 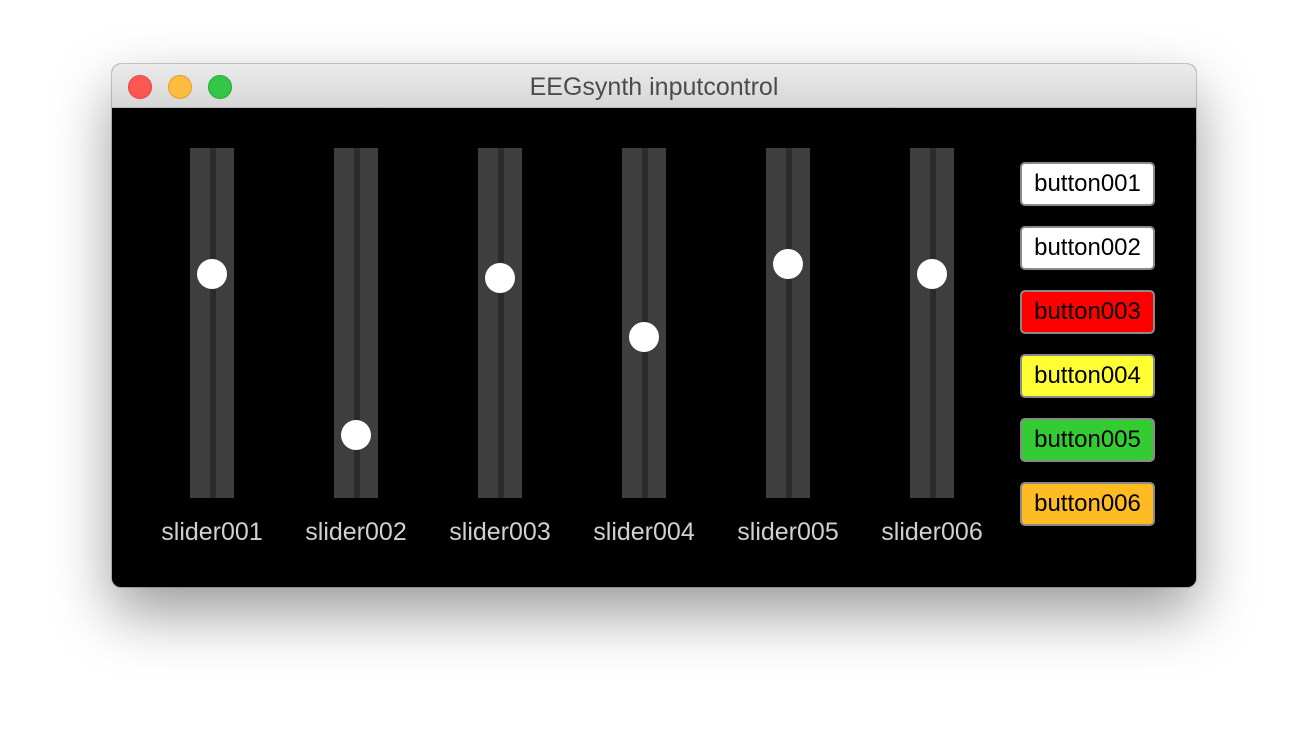 What do you see at coordinates (1087, 248) in the screenshot?
I see `button002: button002` at bounding box center [1087, 248].